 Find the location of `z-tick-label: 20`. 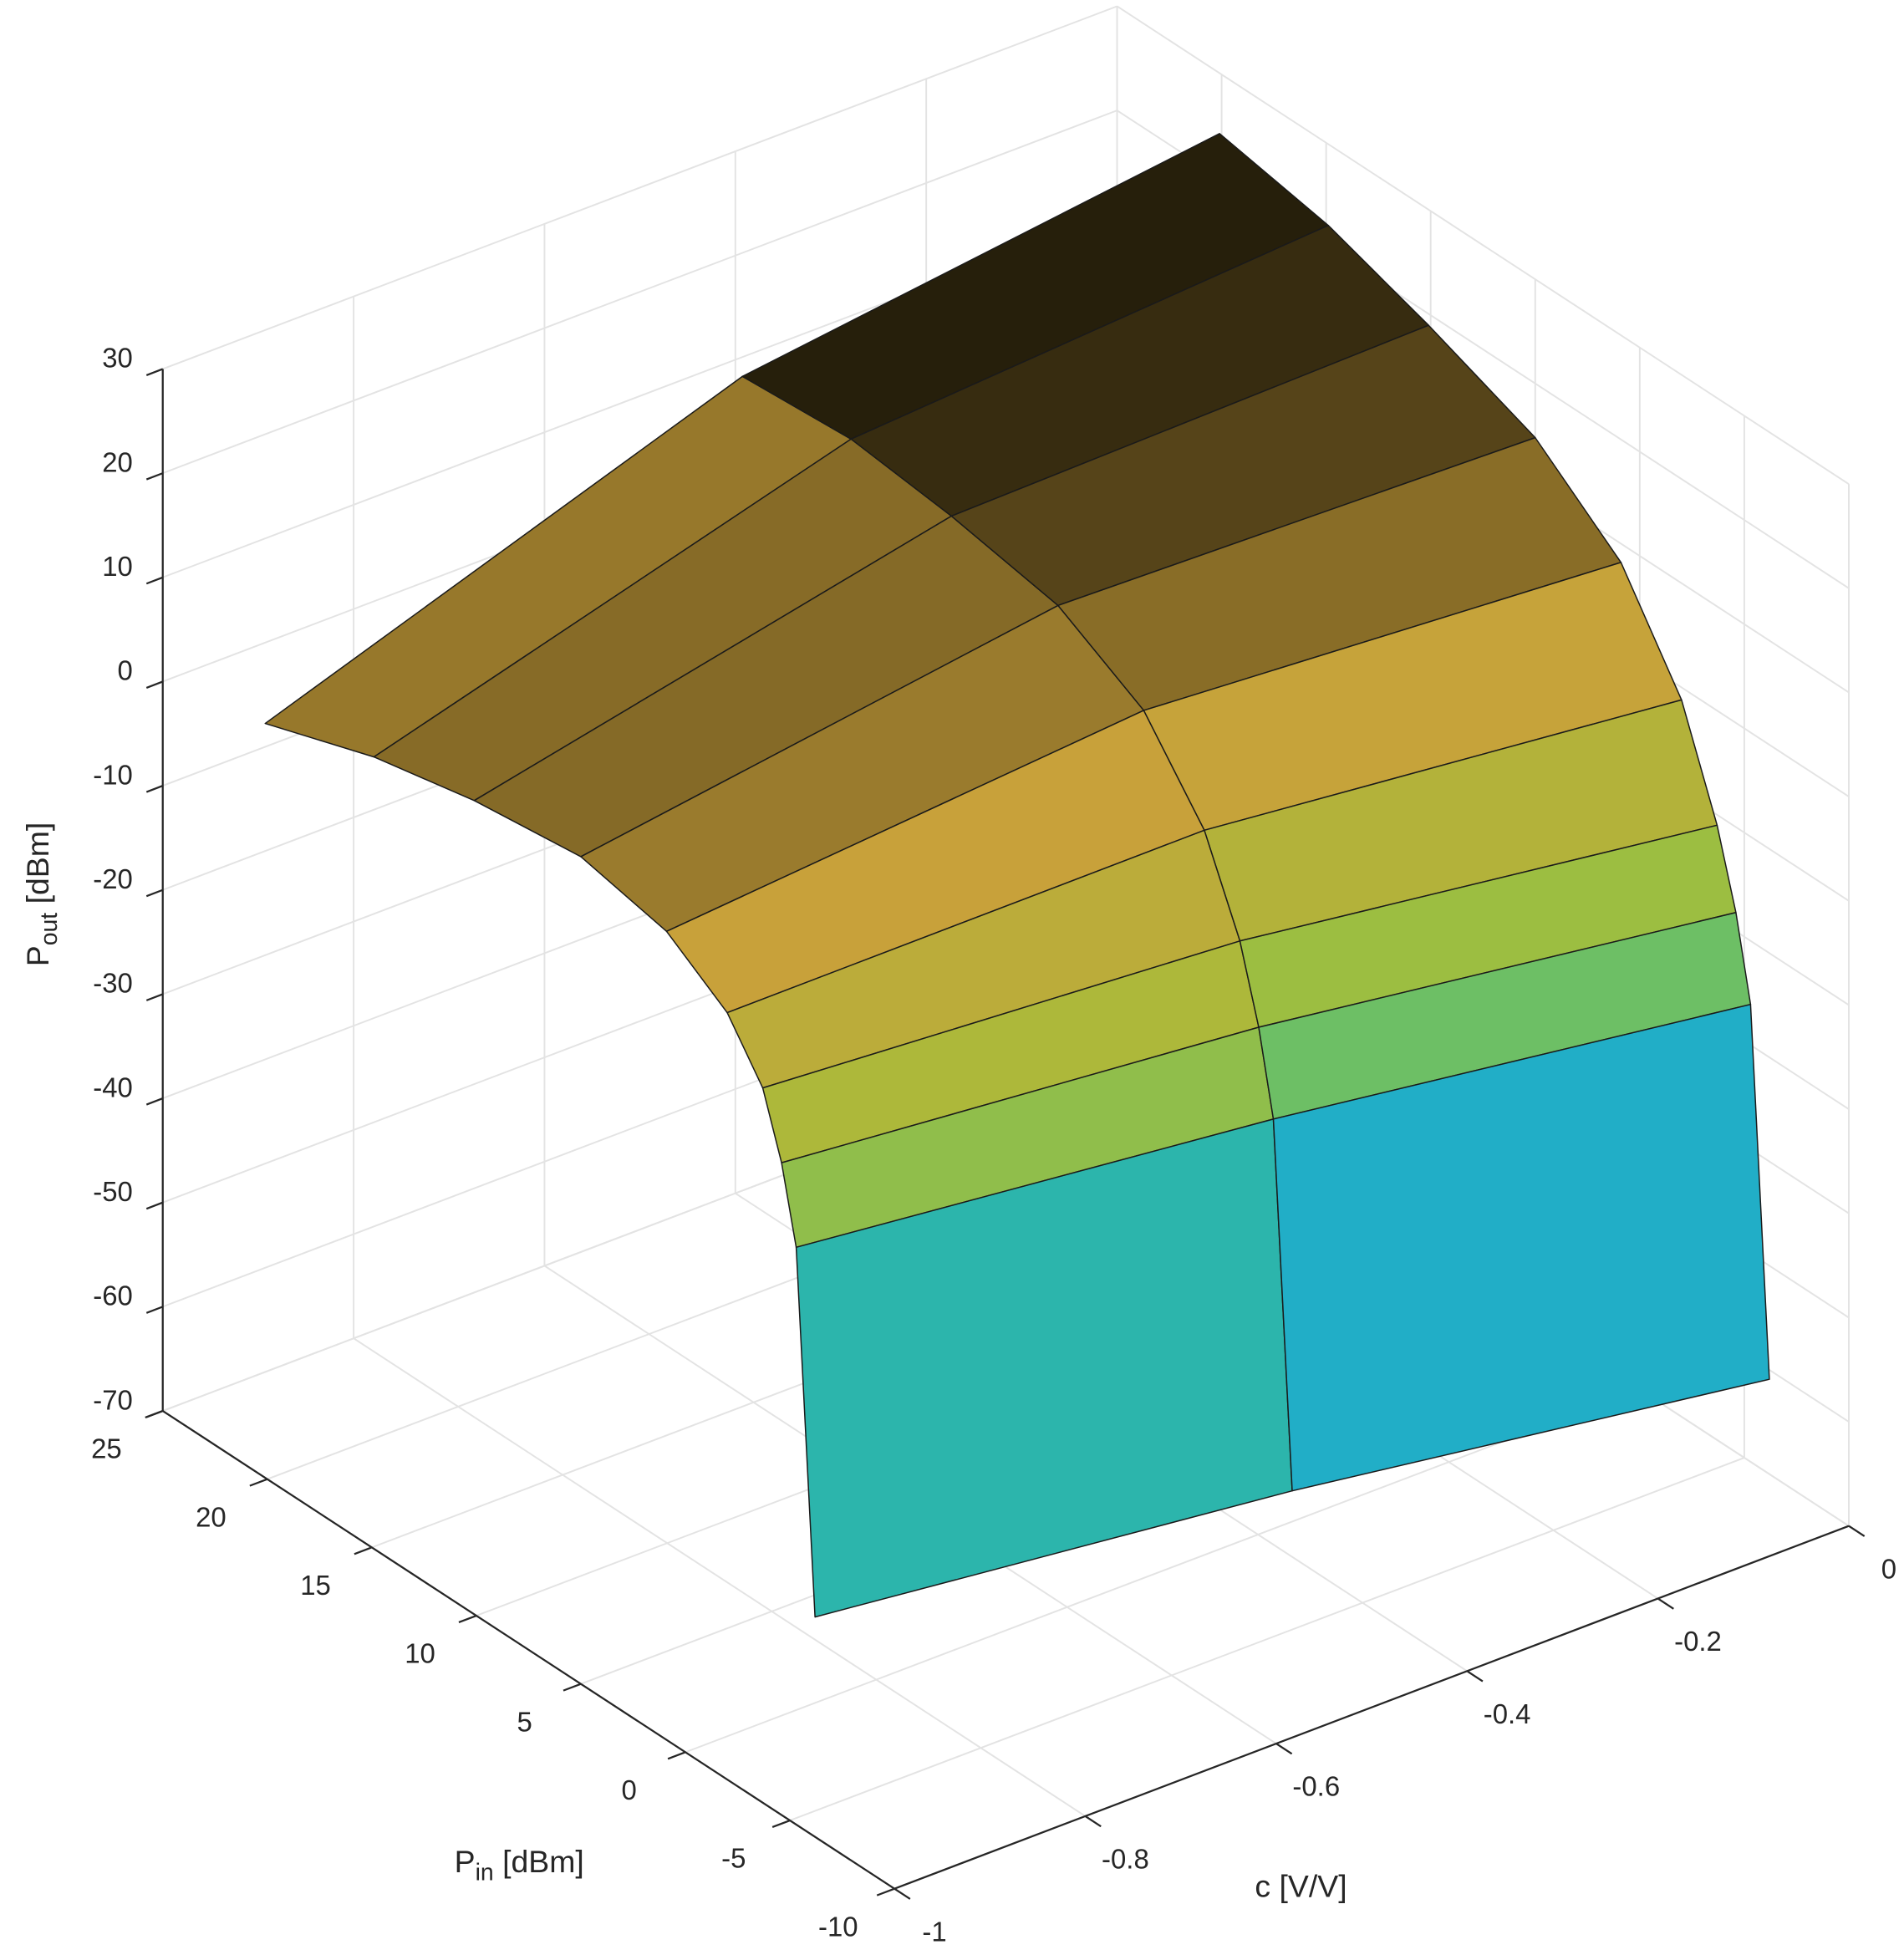

z-tick-label: 20 is located at coordinates (117, 462).